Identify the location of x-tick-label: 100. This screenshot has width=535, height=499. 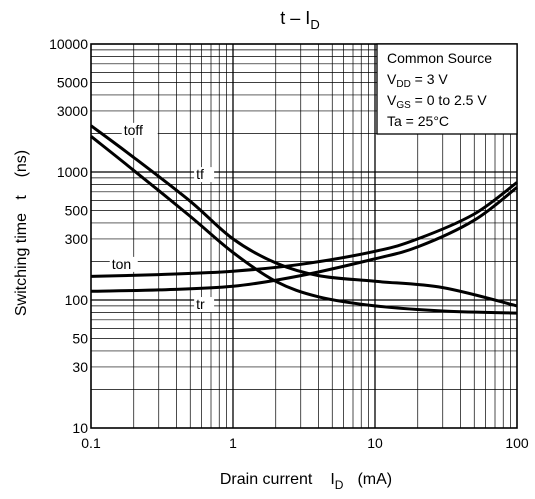
(517, 443).